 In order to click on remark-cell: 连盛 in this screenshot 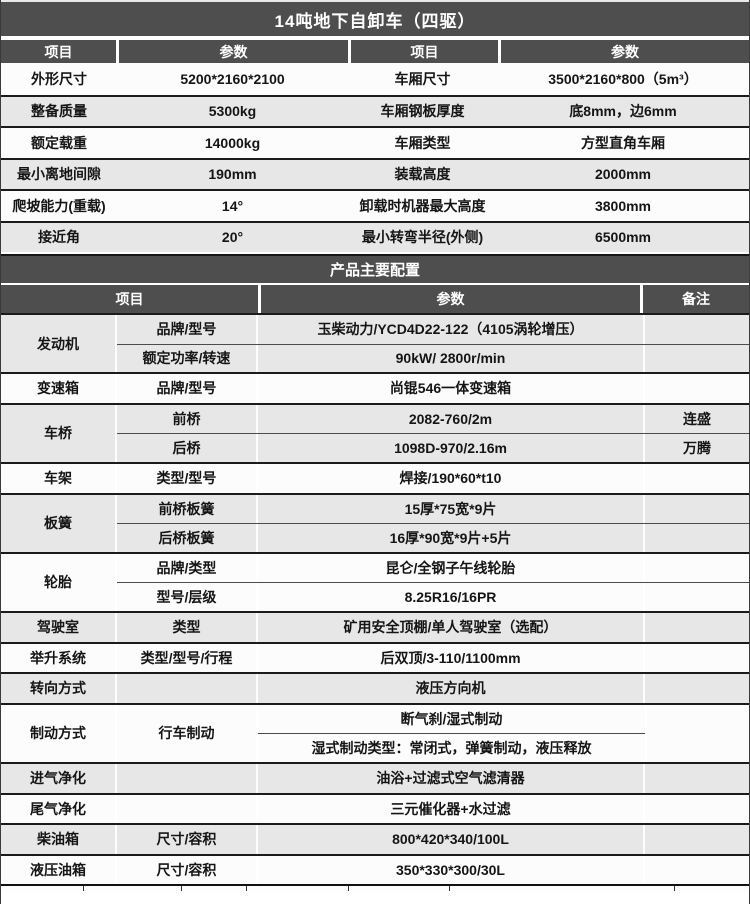, I will do `click(697, 419)`.